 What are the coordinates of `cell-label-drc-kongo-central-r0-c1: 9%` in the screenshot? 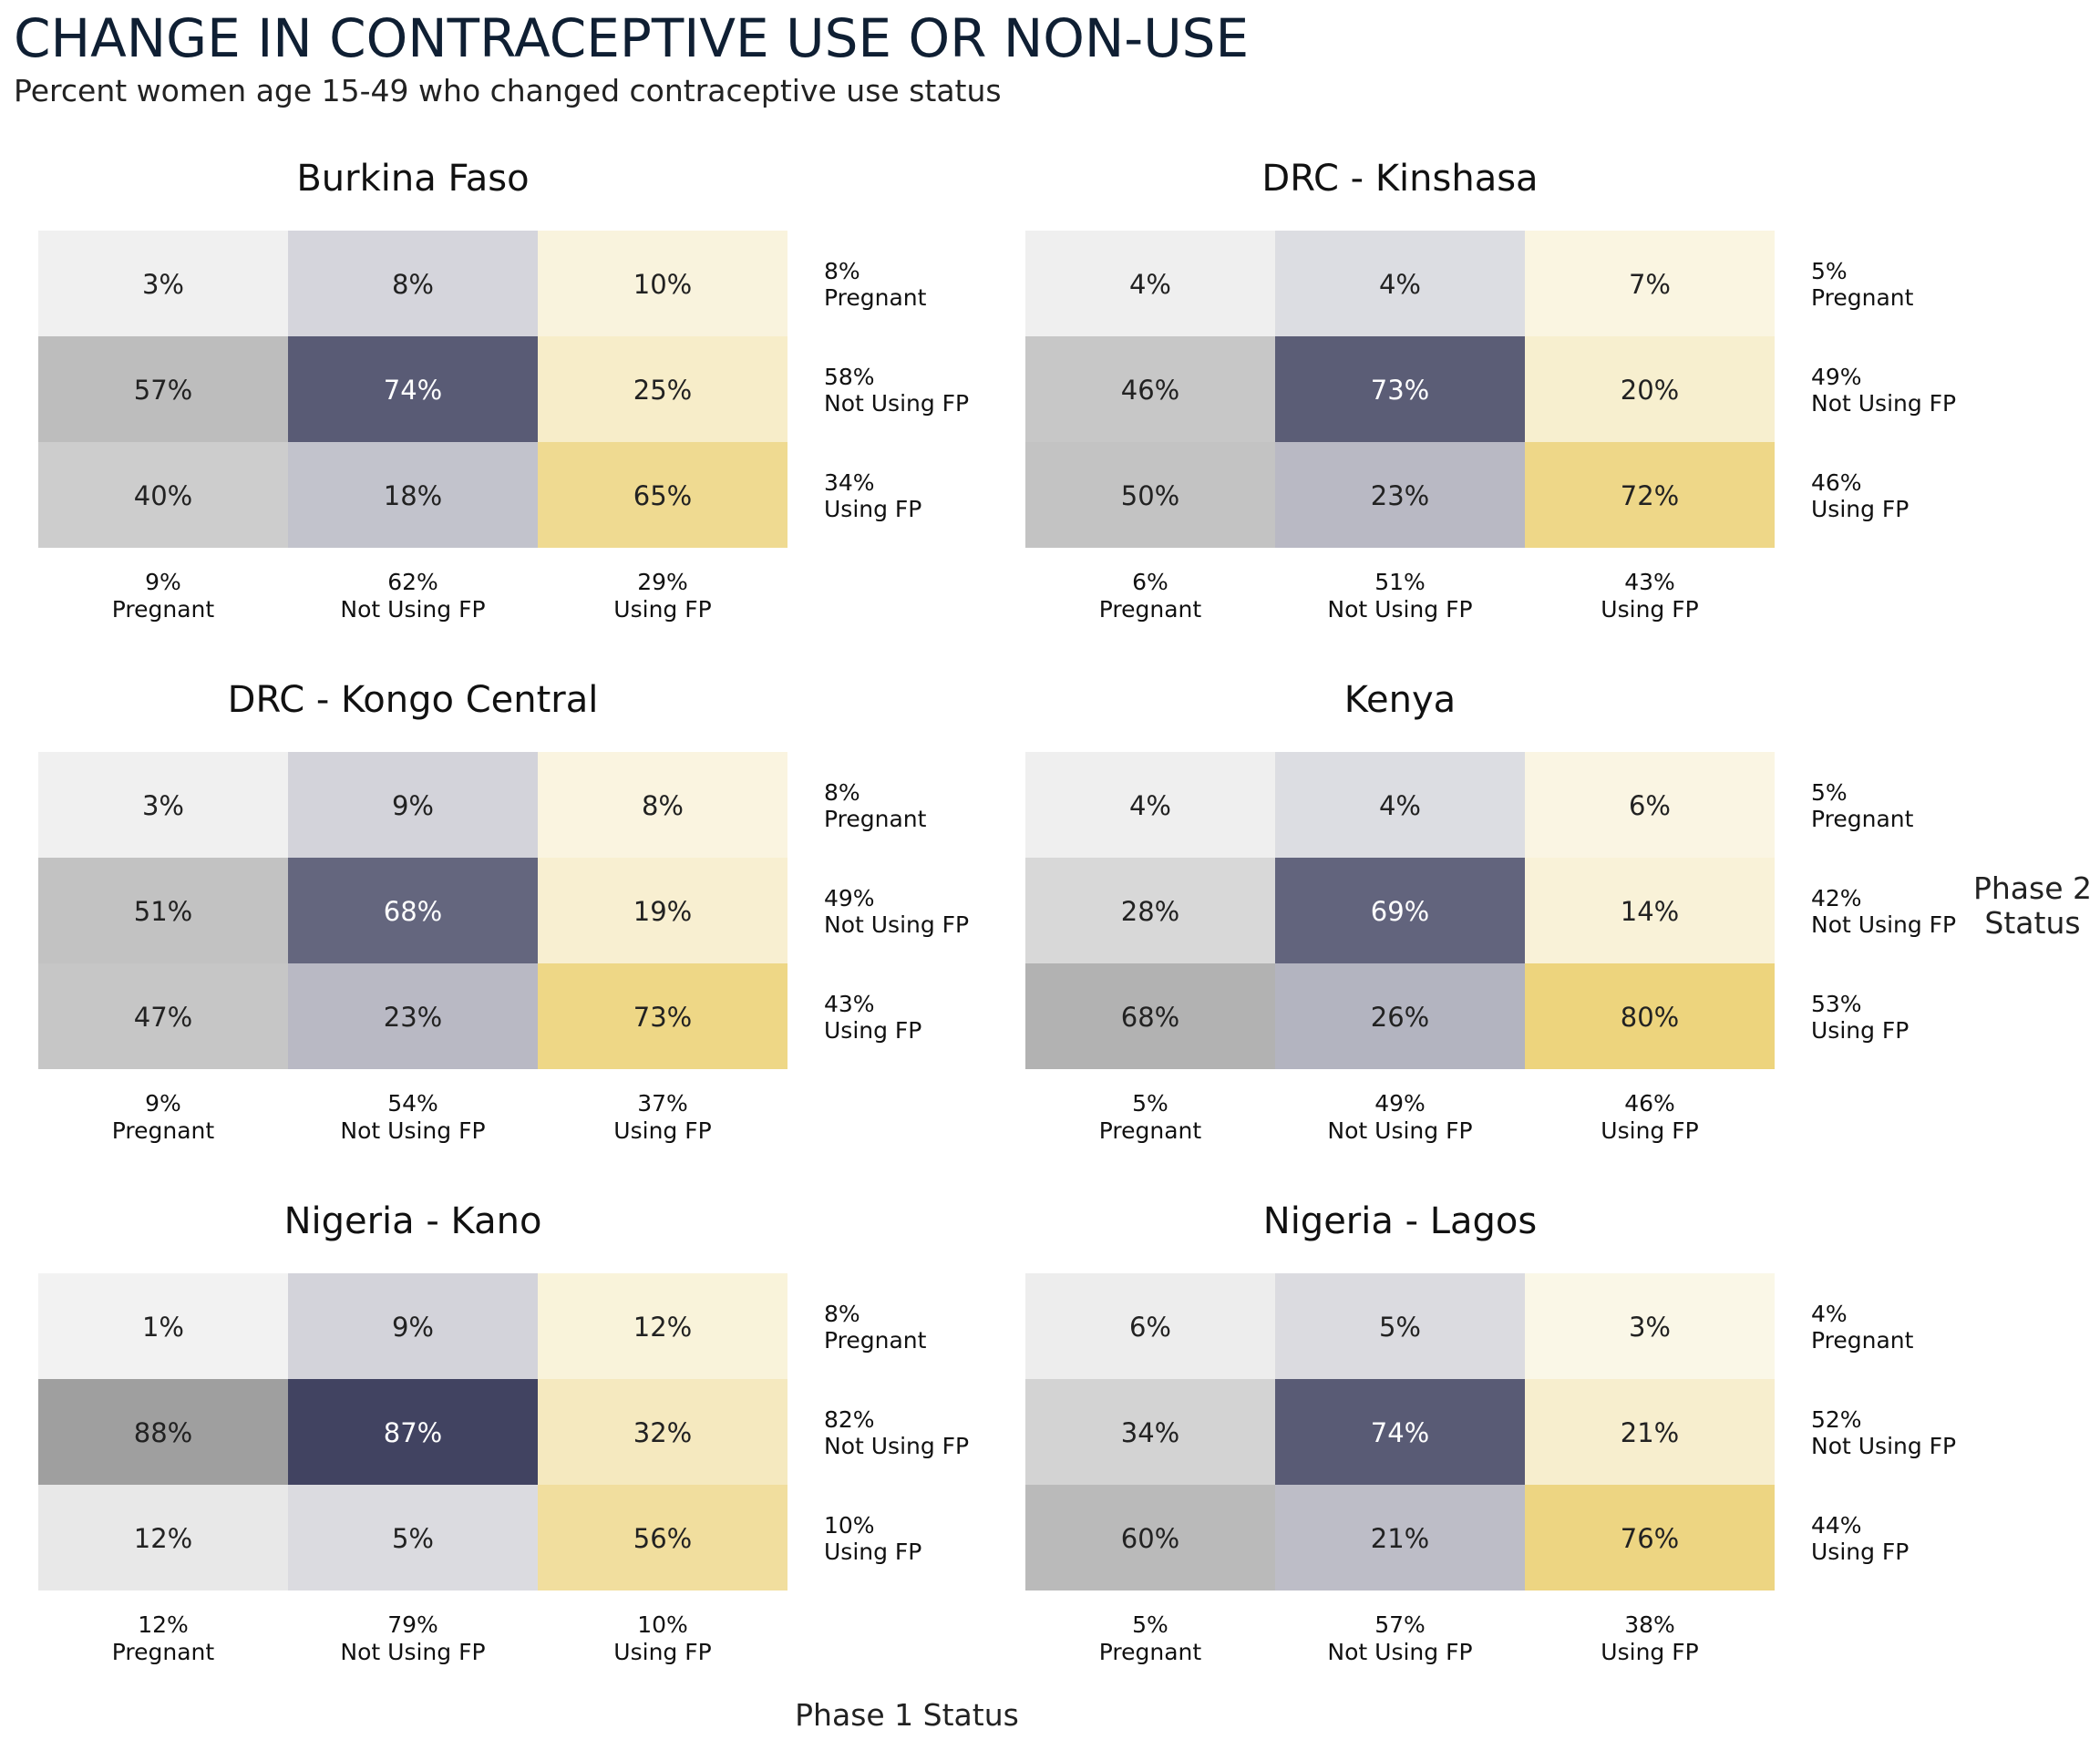 It's located at (413, 806).